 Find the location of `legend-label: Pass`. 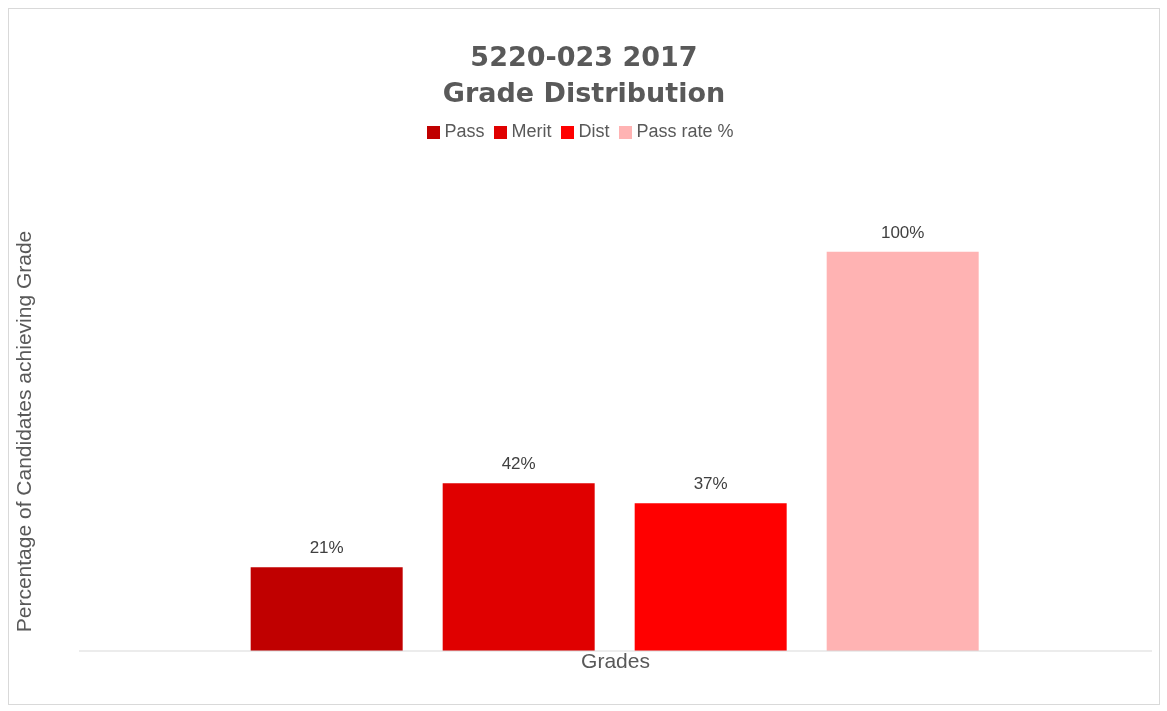

legend-label: Pass is located at coordinates (464, 131).